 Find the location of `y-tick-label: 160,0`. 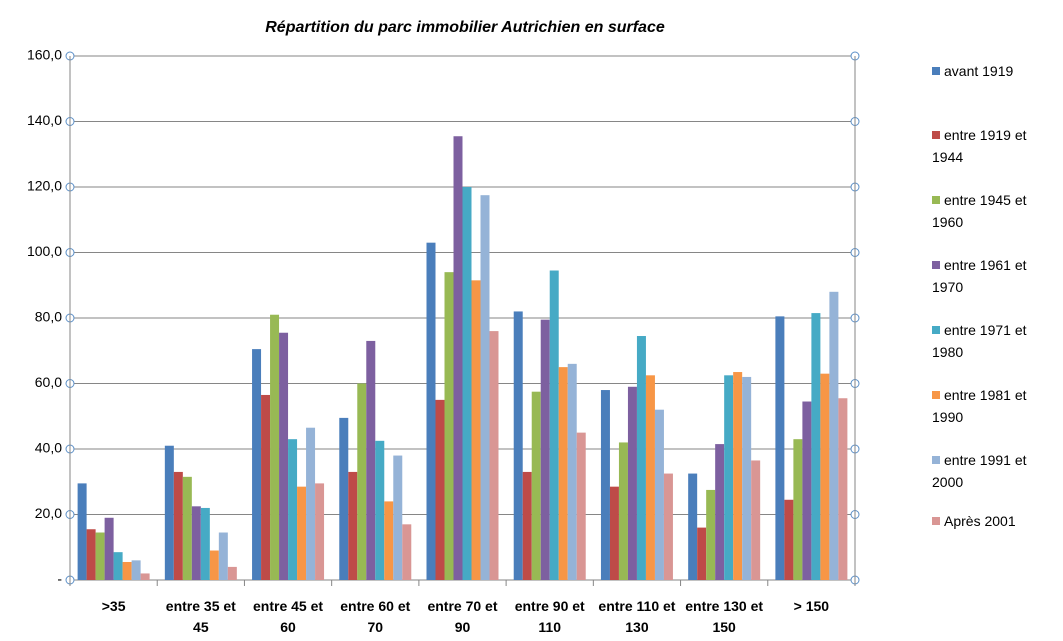

y-tick-label: 160,0 is located at coordinates (44, 55).